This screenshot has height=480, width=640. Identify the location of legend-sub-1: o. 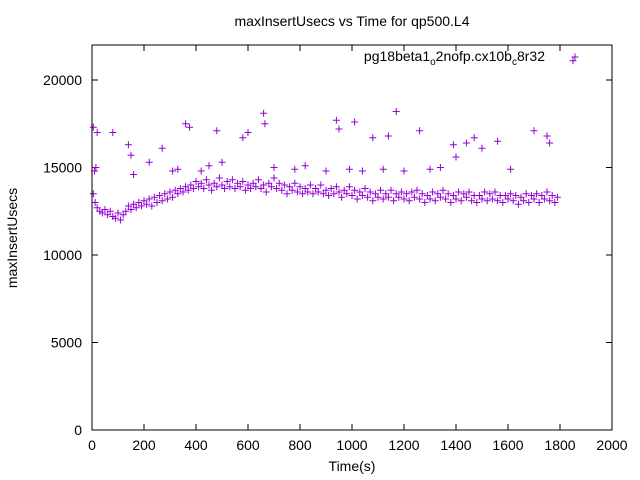
(433, 62).